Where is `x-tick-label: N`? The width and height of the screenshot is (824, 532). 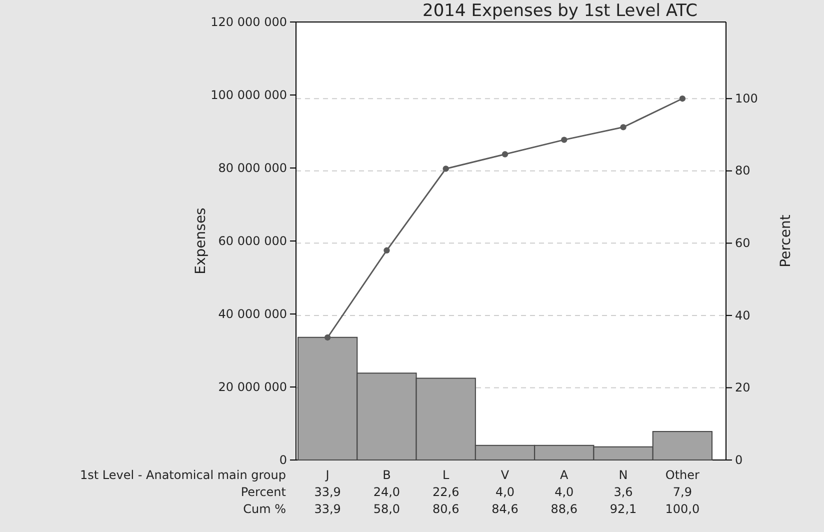
x-tick-label: N is located at coordinates (623, 475).